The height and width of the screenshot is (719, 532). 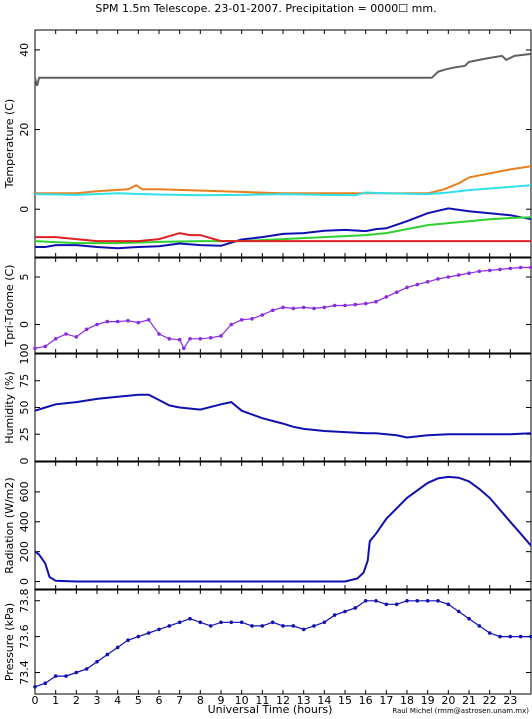 What do you see at coordinates (200, 700) in the screenshot?
I see `x-tick-label: 8` at bounding box center [200, 700].